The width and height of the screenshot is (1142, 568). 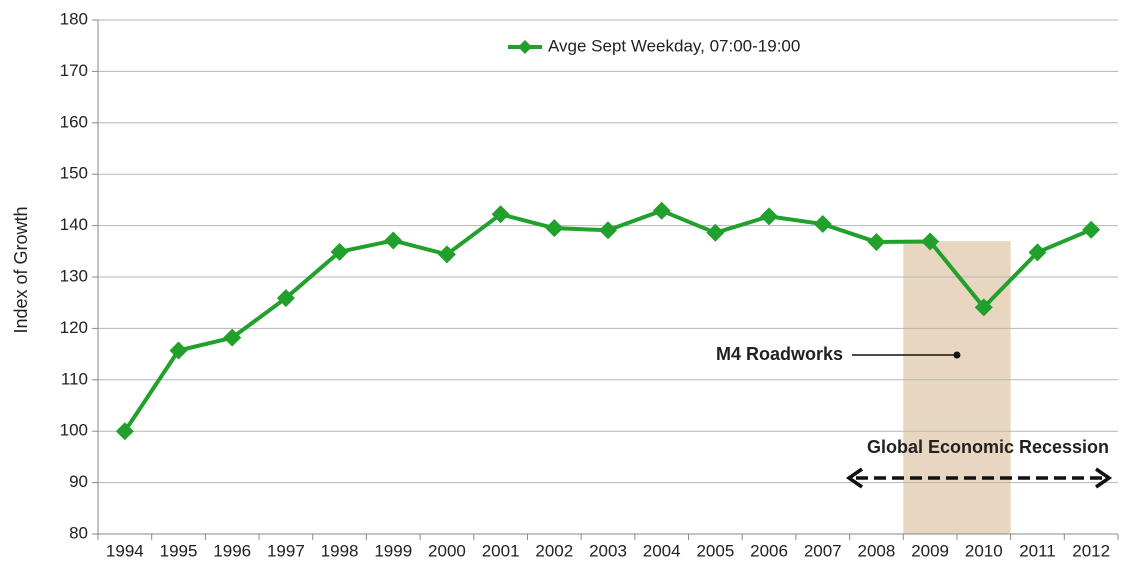 I want to click on x-tick-label: 2011, so click(x=1037, y=550).